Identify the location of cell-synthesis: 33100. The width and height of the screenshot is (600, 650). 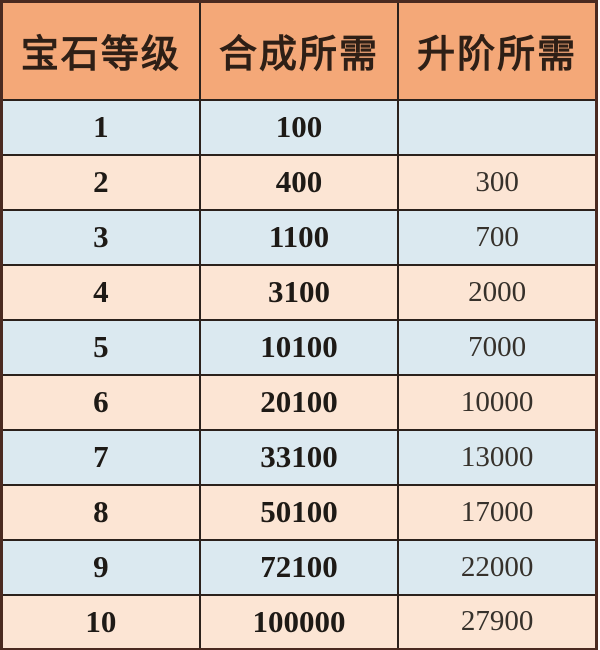
(299, 457).